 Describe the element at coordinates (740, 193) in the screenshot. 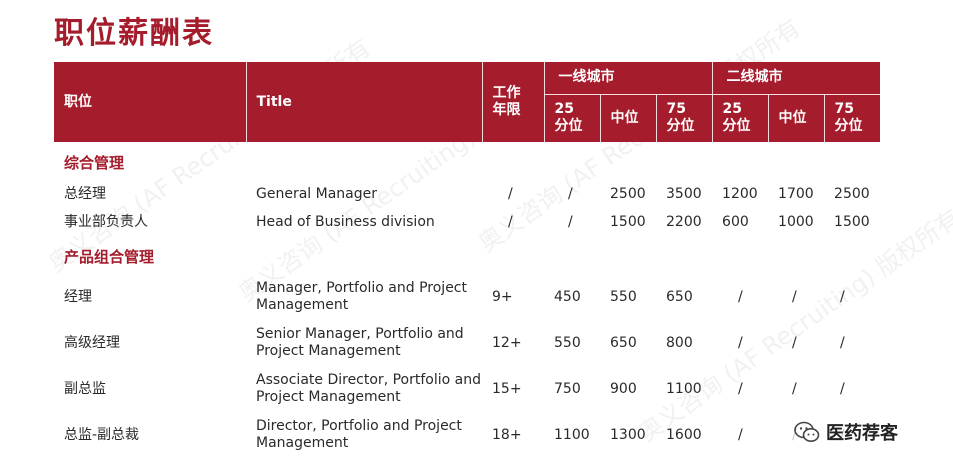

I see `cell-tier2-p25: 1200` at that location.